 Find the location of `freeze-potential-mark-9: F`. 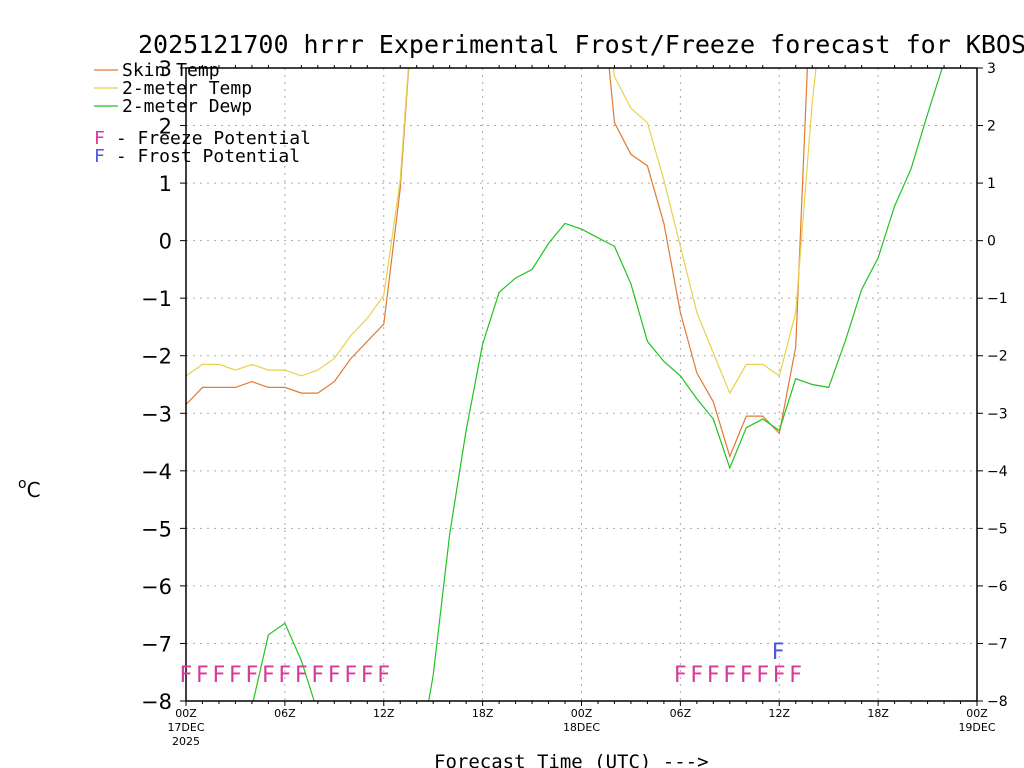

freeze-potential-mark-9: F is located at coordinates (334, 675).